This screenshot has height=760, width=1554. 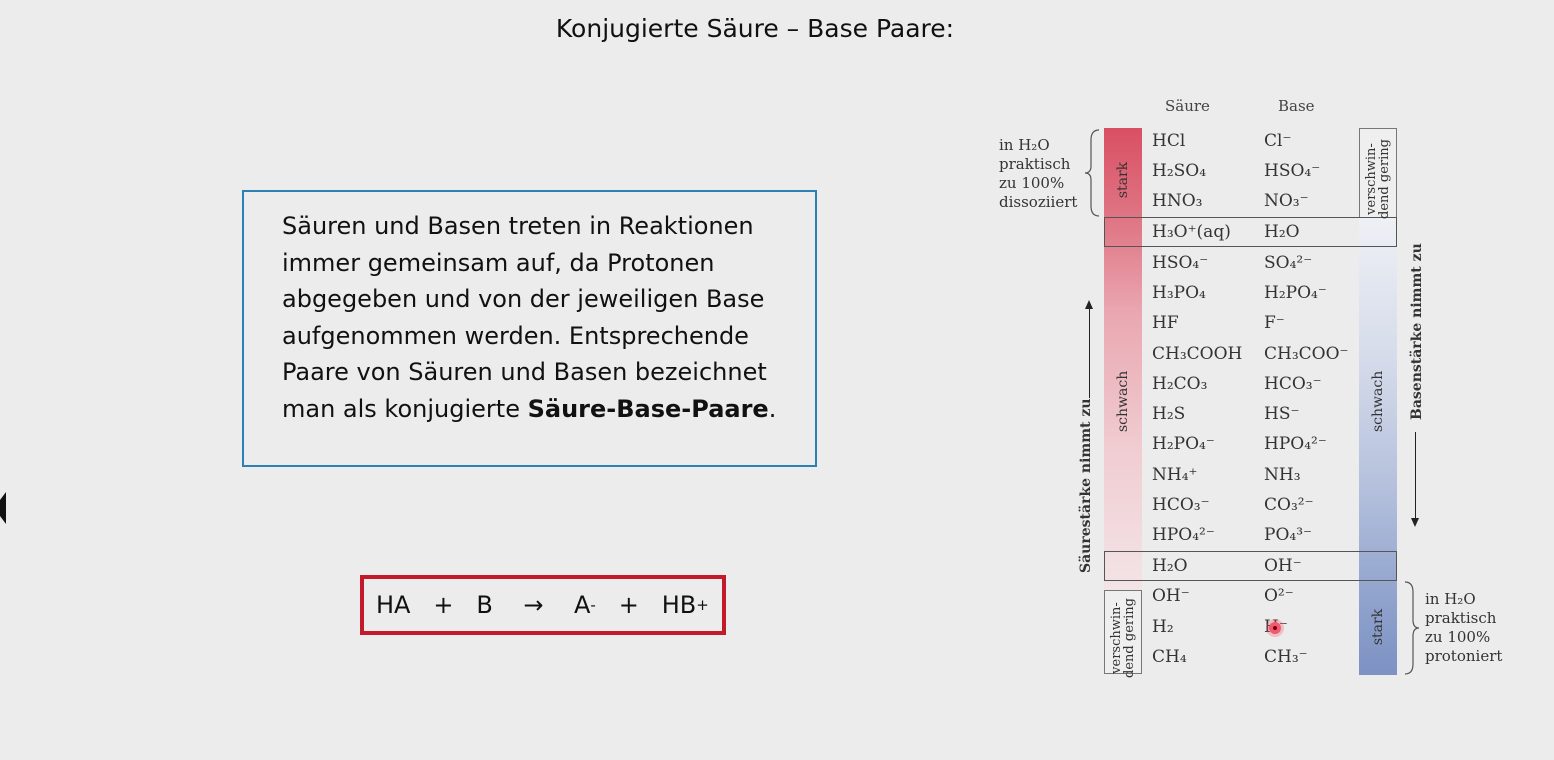 I want to click on base-negligible-box, so click(x=1378, y=173).